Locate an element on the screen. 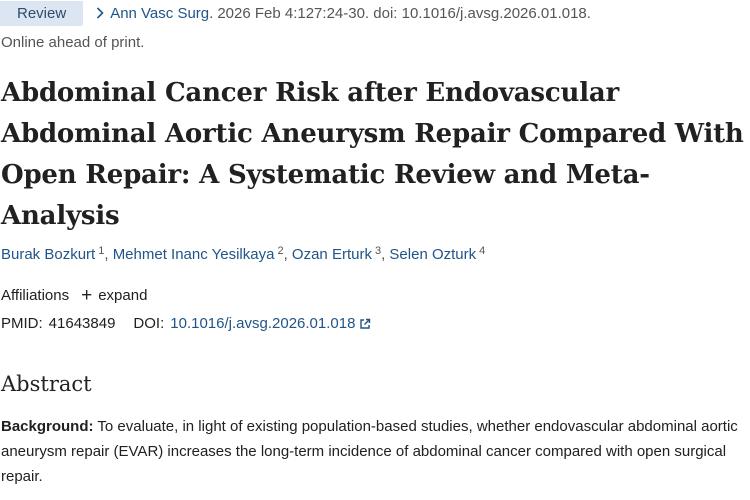 The height and width of the screenshot is (500, 750). affiliation-ref: 1 is located at coordinates (101, 251).